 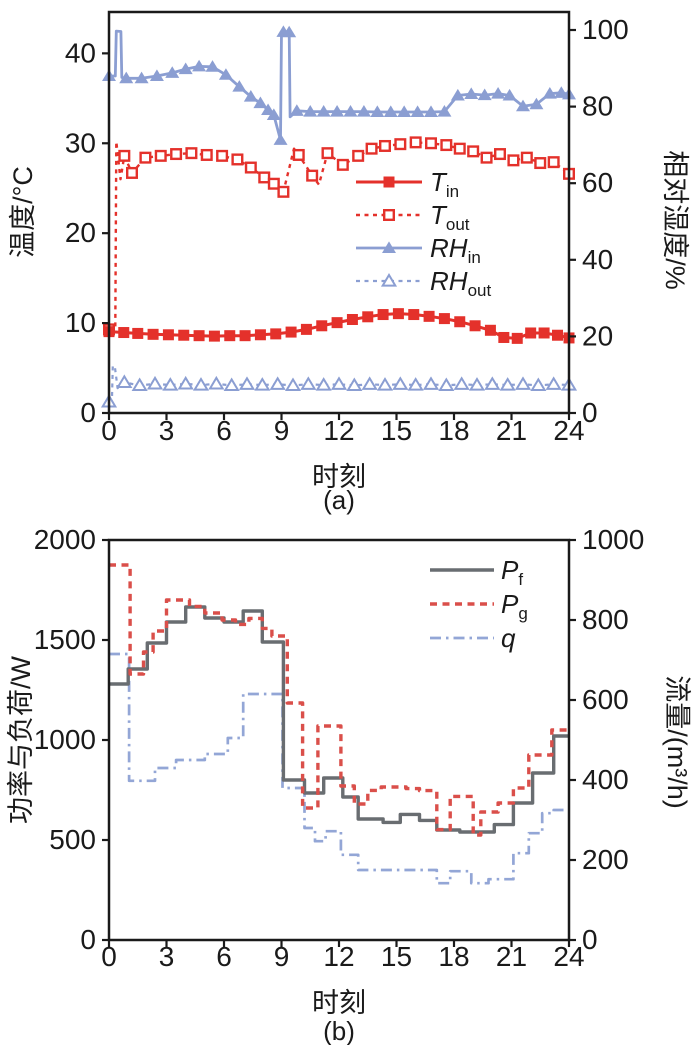 What do you see at coordinates (453, 956) in the screenshot?
I see `x-tick-label: 18` at bounding box center [453, 956].